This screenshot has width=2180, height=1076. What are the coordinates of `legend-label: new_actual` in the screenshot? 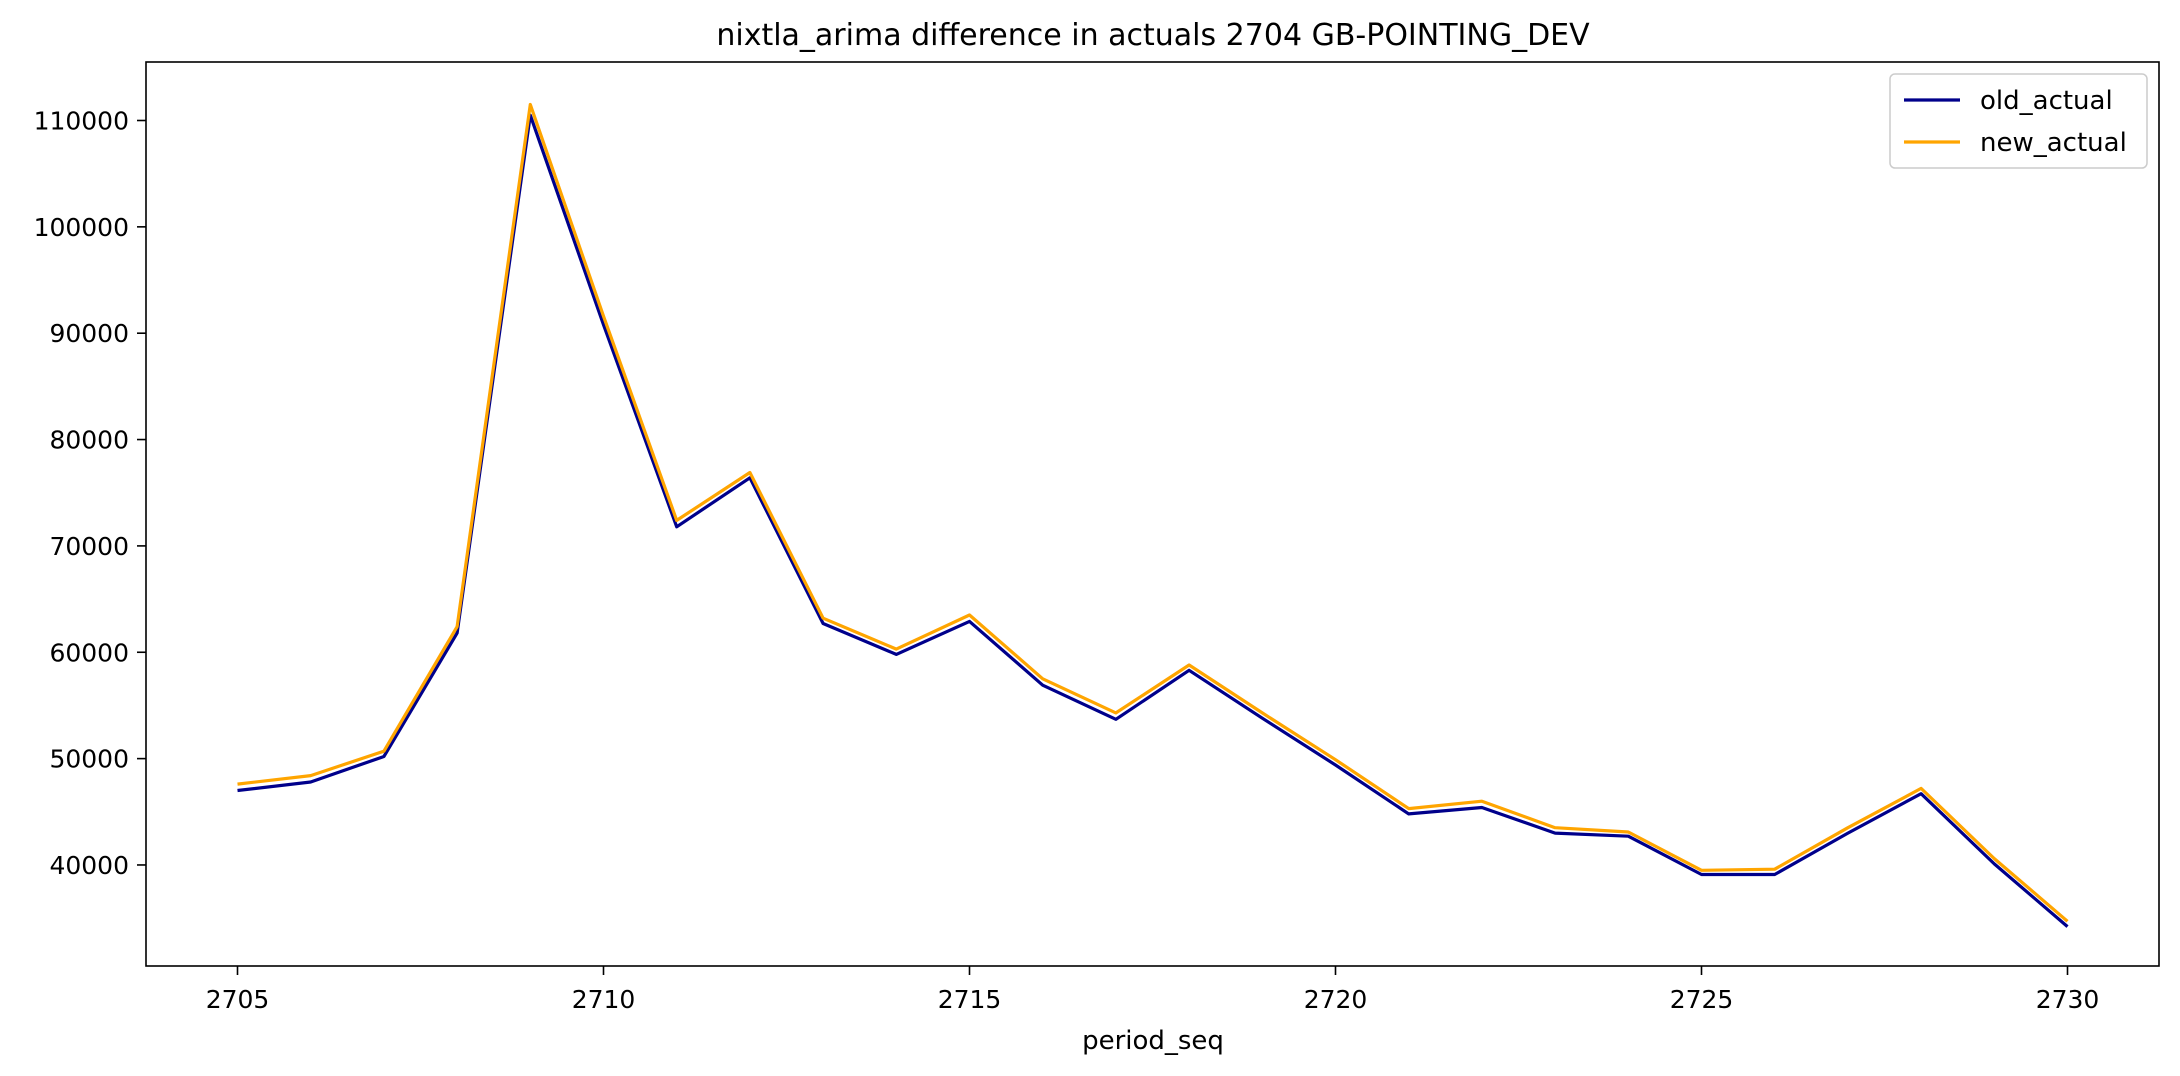 It's located at (2053, 143).